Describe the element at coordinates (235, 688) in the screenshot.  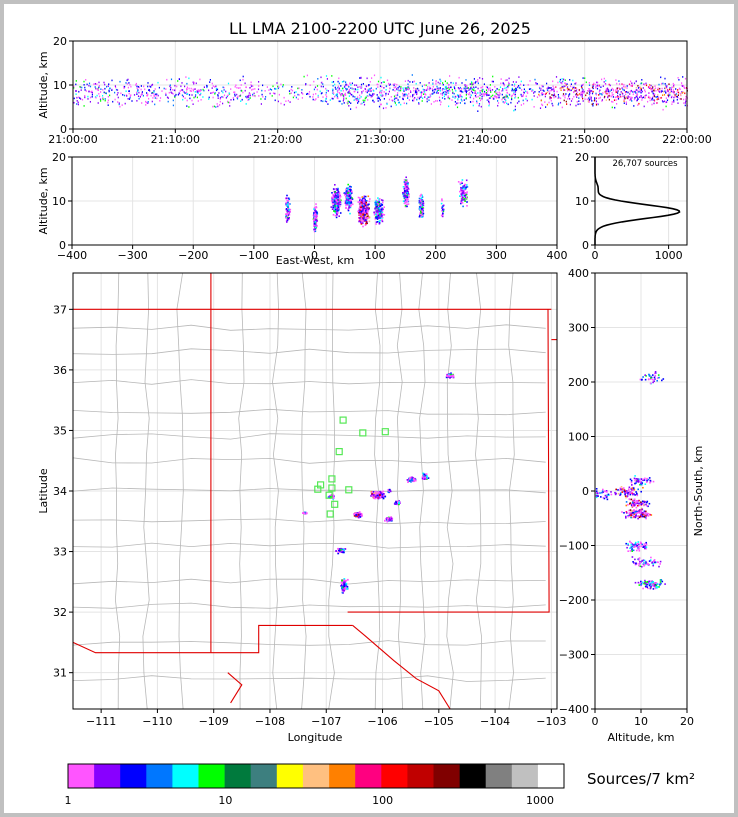
I see `state-border` at that location.